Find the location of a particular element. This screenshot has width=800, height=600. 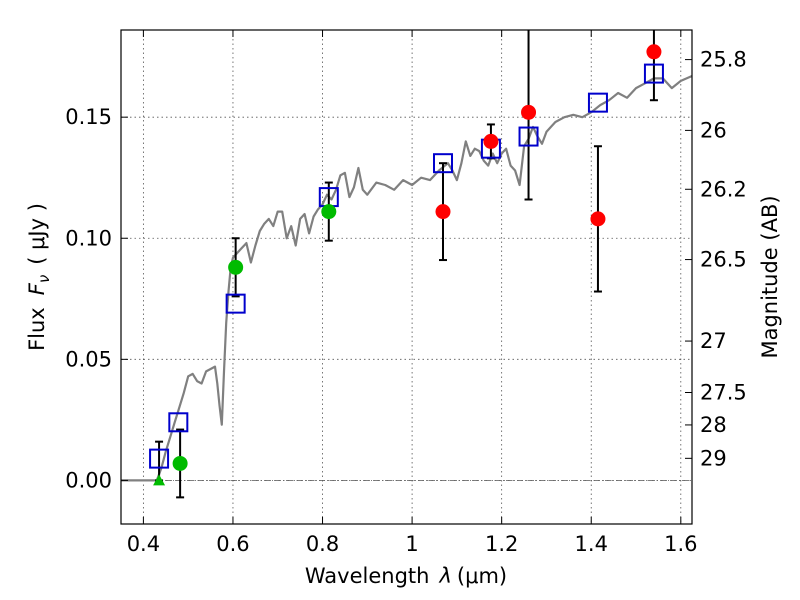

mag-tick-label: 27 is located at coordinates (713, 341).